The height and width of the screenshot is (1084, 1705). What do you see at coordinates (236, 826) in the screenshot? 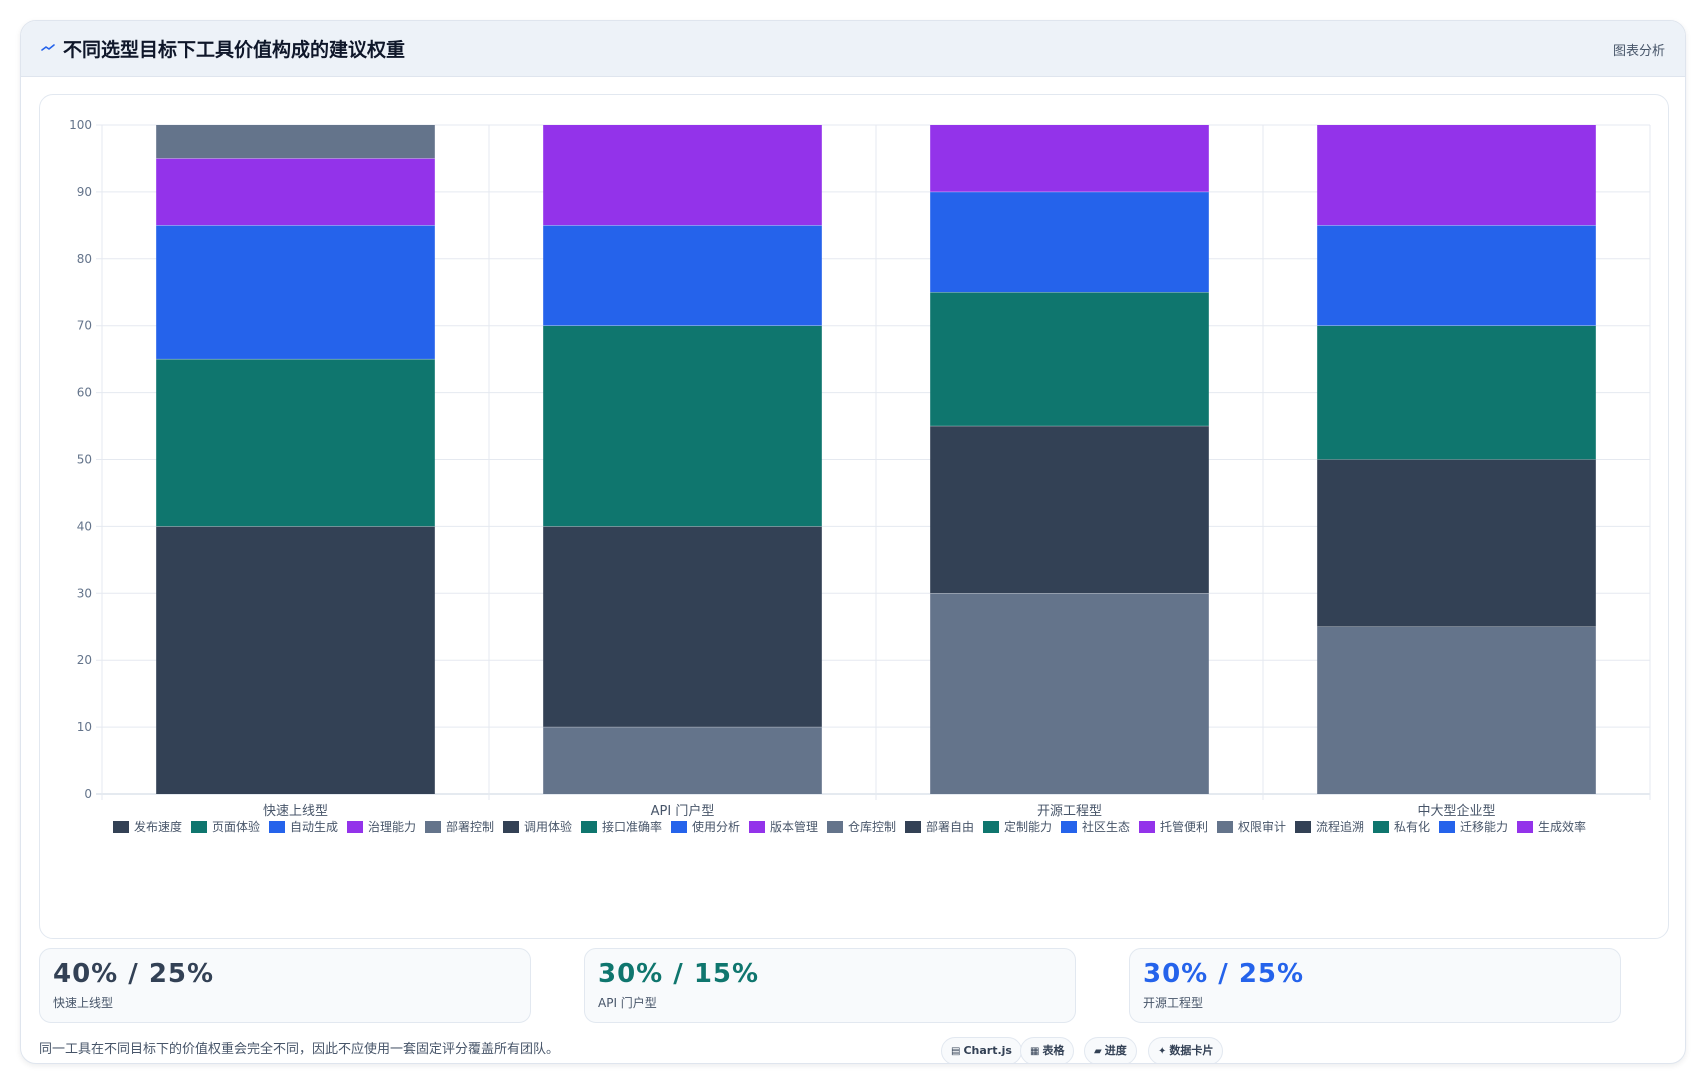
I see `legend-label: 页面体验` at bounding box center [236, 826].